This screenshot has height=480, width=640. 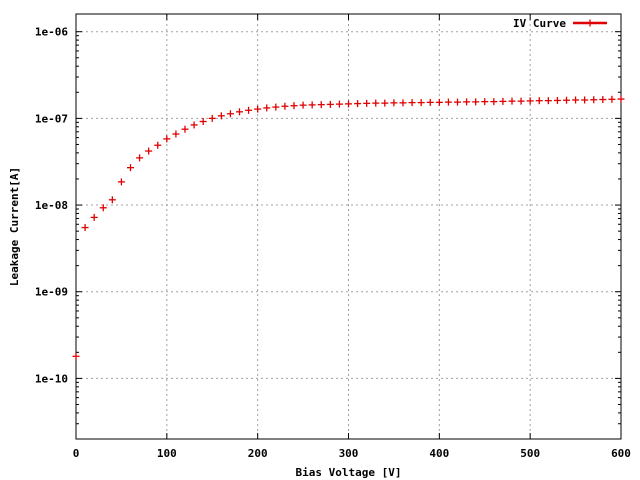 What do you see at coordinates (258, 453) in the screenshot?
I see `x-tick-label: 200` at bounding box center [258, 453].